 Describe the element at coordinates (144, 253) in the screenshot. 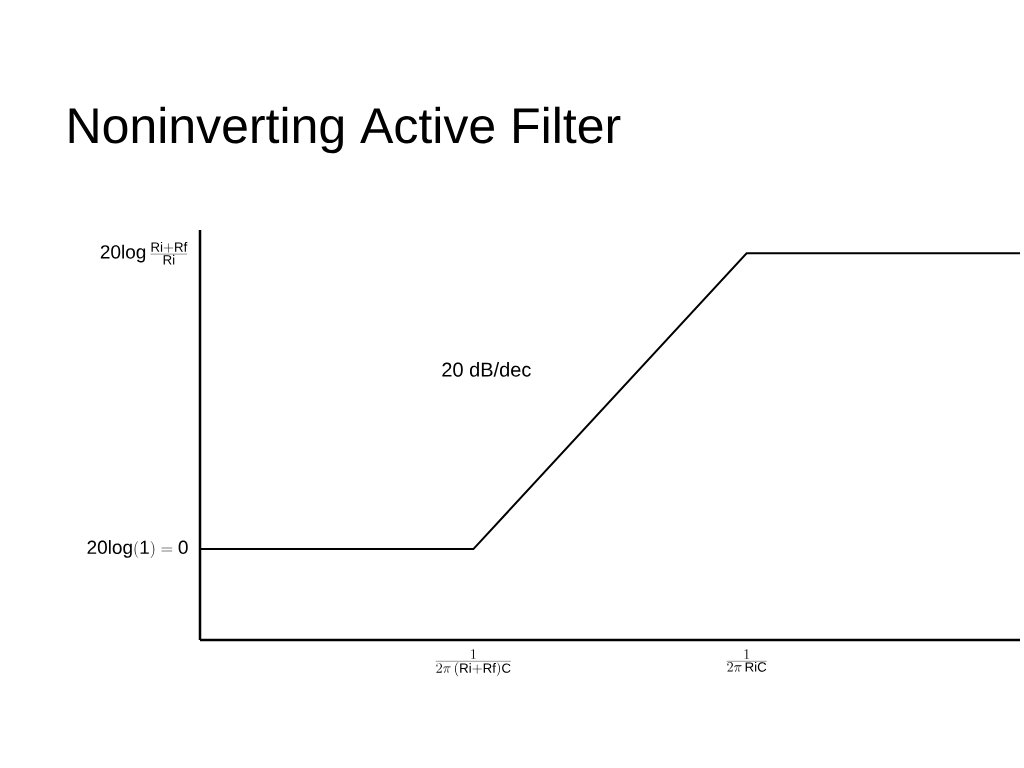

I see `text: $\mathrm{20log}\,\frac{\mathrm{Ri{+}Rf}}{\mathrm{Ri}}$` at that location.